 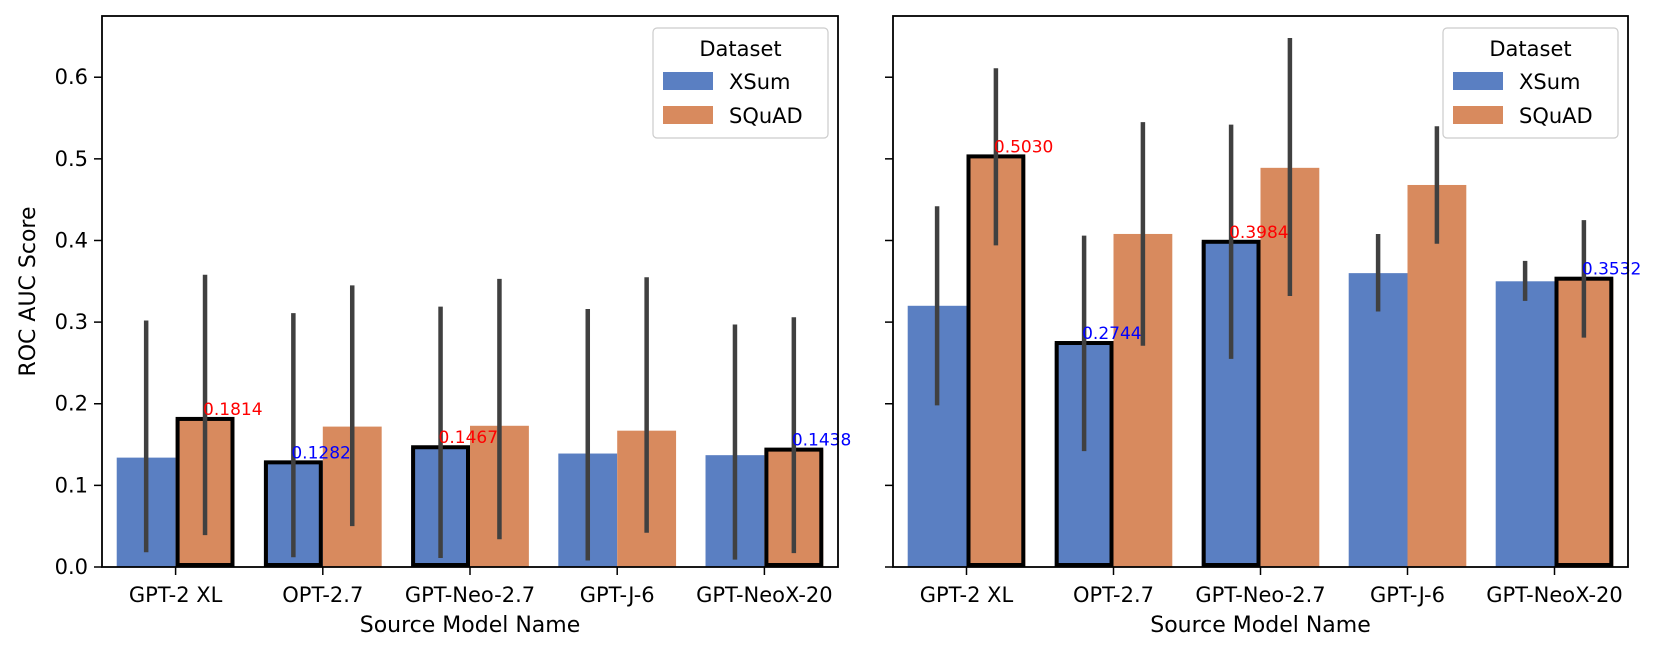 What do you see at coordinates (28, 291) in the screenshot?
I see `y-axis-title: ROC AUC Score` at bounding box center [28, 291].